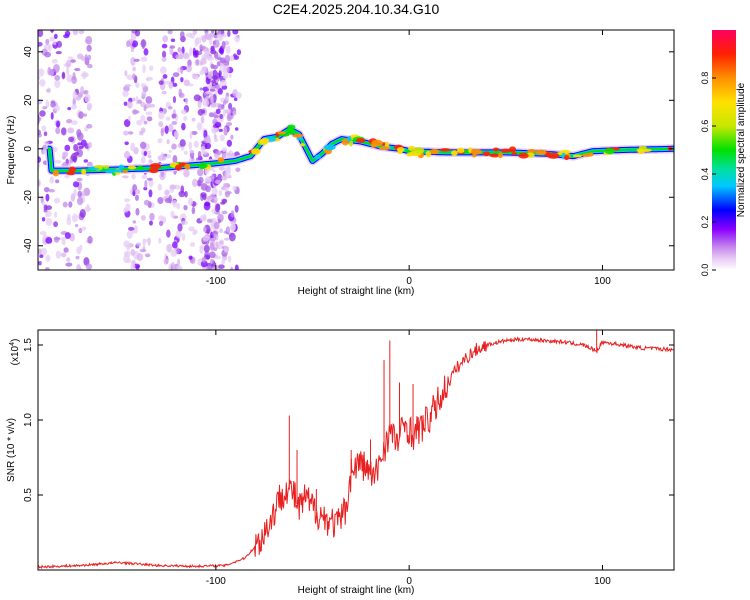  I want to click on y-tick-label: -20, so click(28, 197).